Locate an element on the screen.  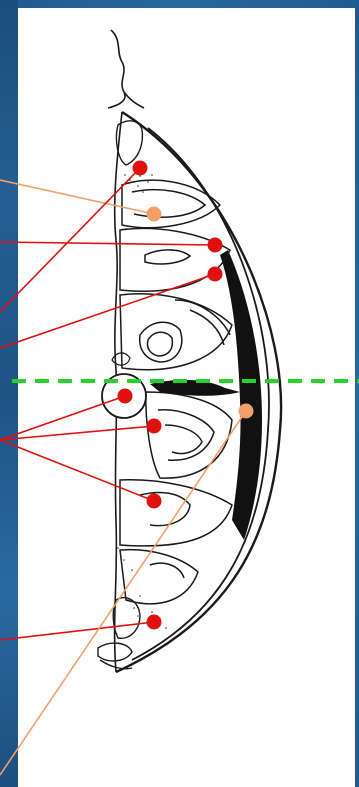
central-dark-wedge is located at coordinates (195, 387).